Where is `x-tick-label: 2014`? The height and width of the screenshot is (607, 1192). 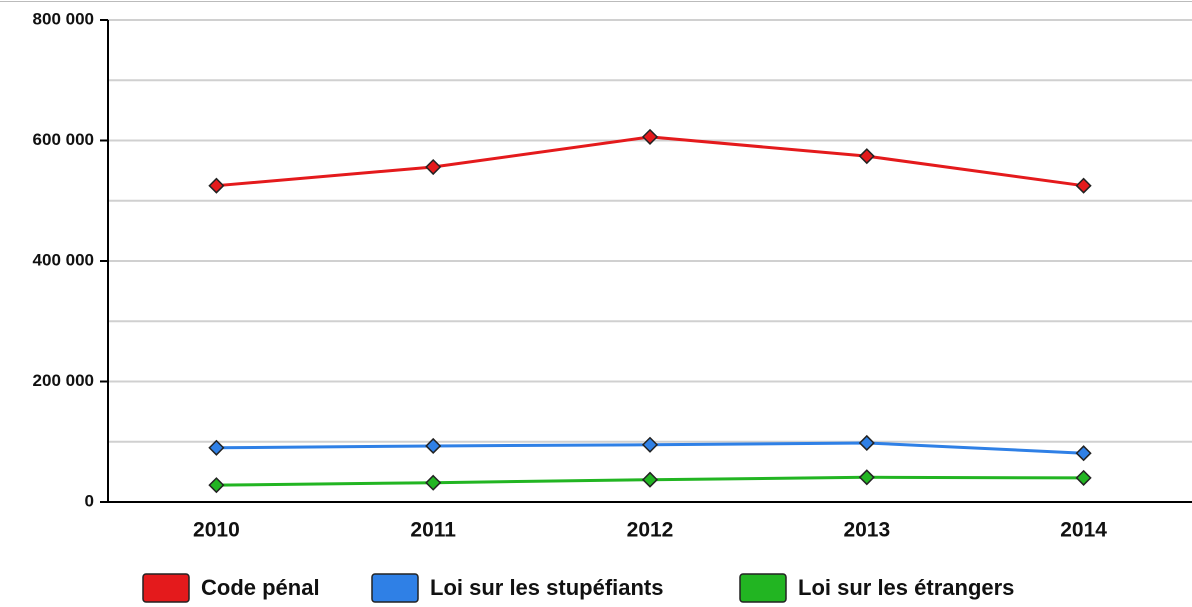 x-tick-label: 2014 is located at coordinates (1083, 530).